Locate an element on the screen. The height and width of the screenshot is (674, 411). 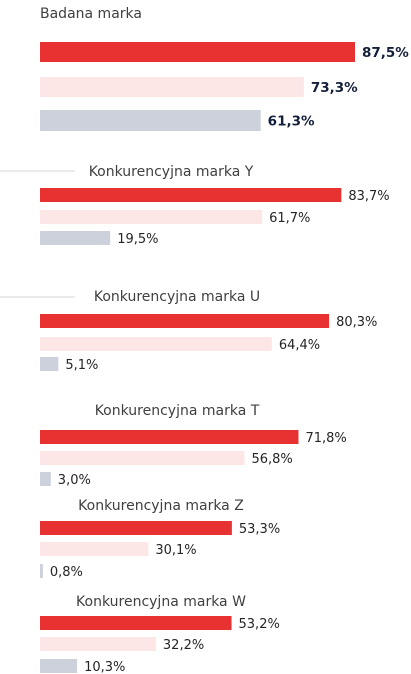
group-4-series-2-value-label: 56,8% is located at coordinates (271, 459).